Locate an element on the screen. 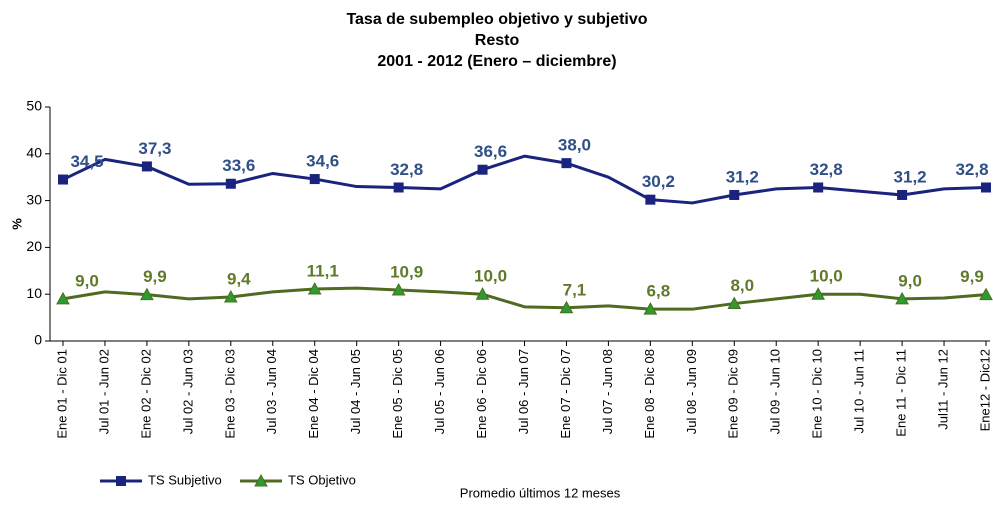  x-tick-label: Ene 06 - Dic 06 is located at coordinates (481, 394).